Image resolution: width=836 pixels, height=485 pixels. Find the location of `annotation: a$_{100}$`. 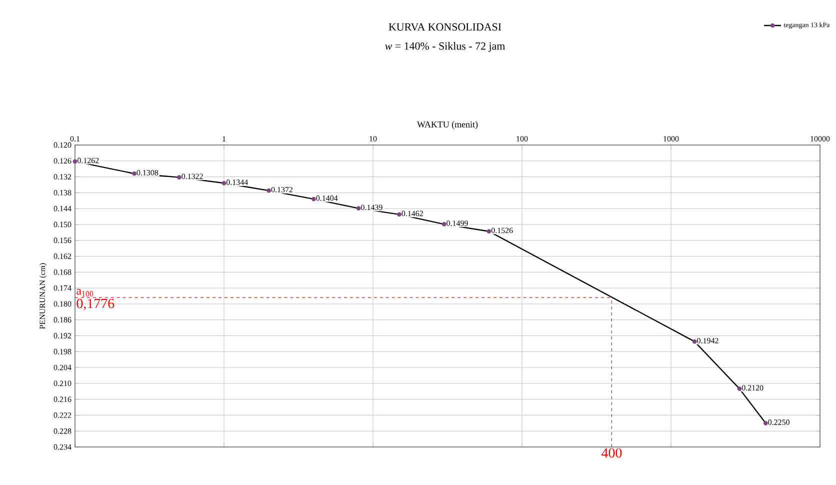

annotation: a$_{100}$ is located at coordinates (85, 292).